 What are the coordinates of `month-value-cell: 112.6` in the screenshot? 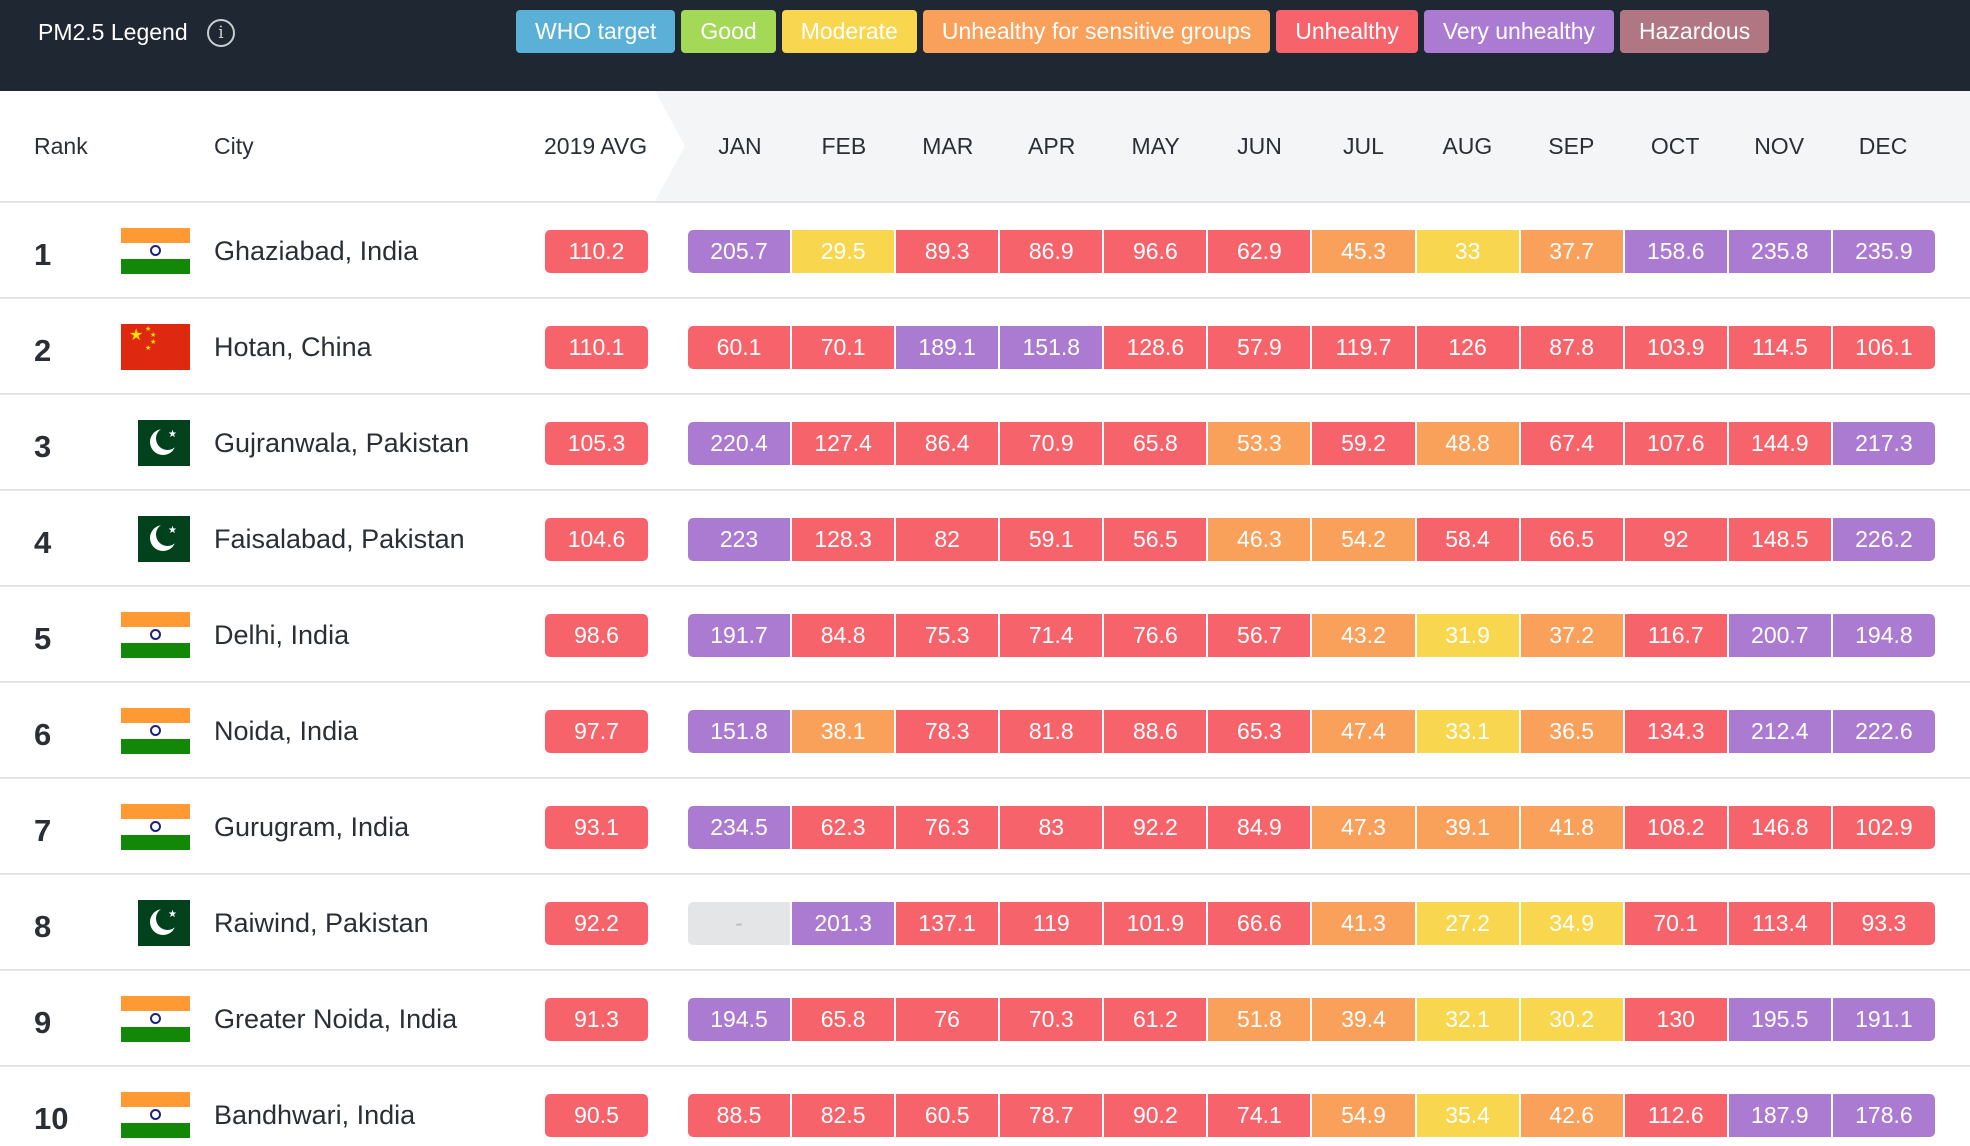 It's located at (1675, 1115).